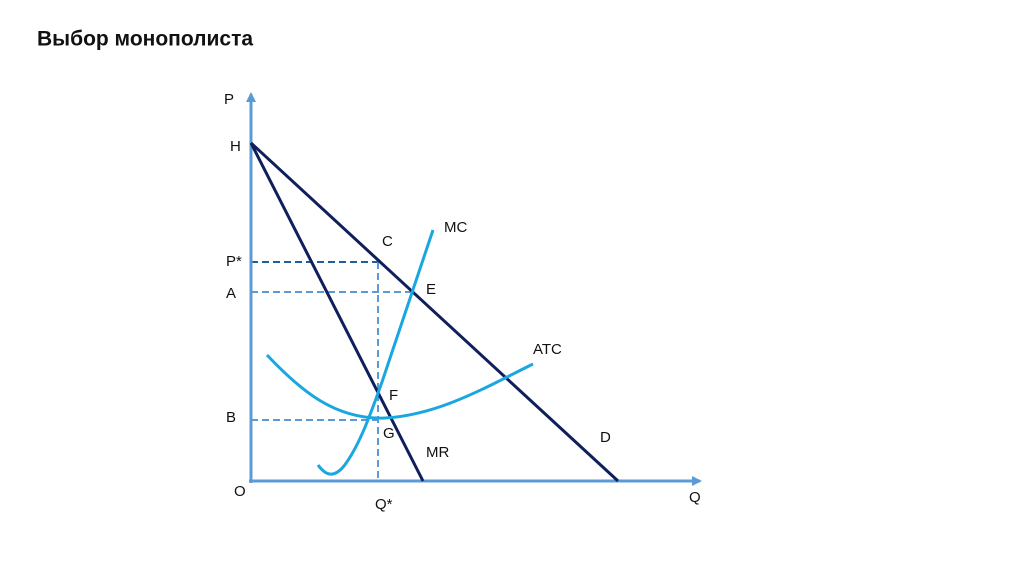 Image resolution: width=1024 pixels, height=579 pixels. I want to click on label: E, so click(431, 289).